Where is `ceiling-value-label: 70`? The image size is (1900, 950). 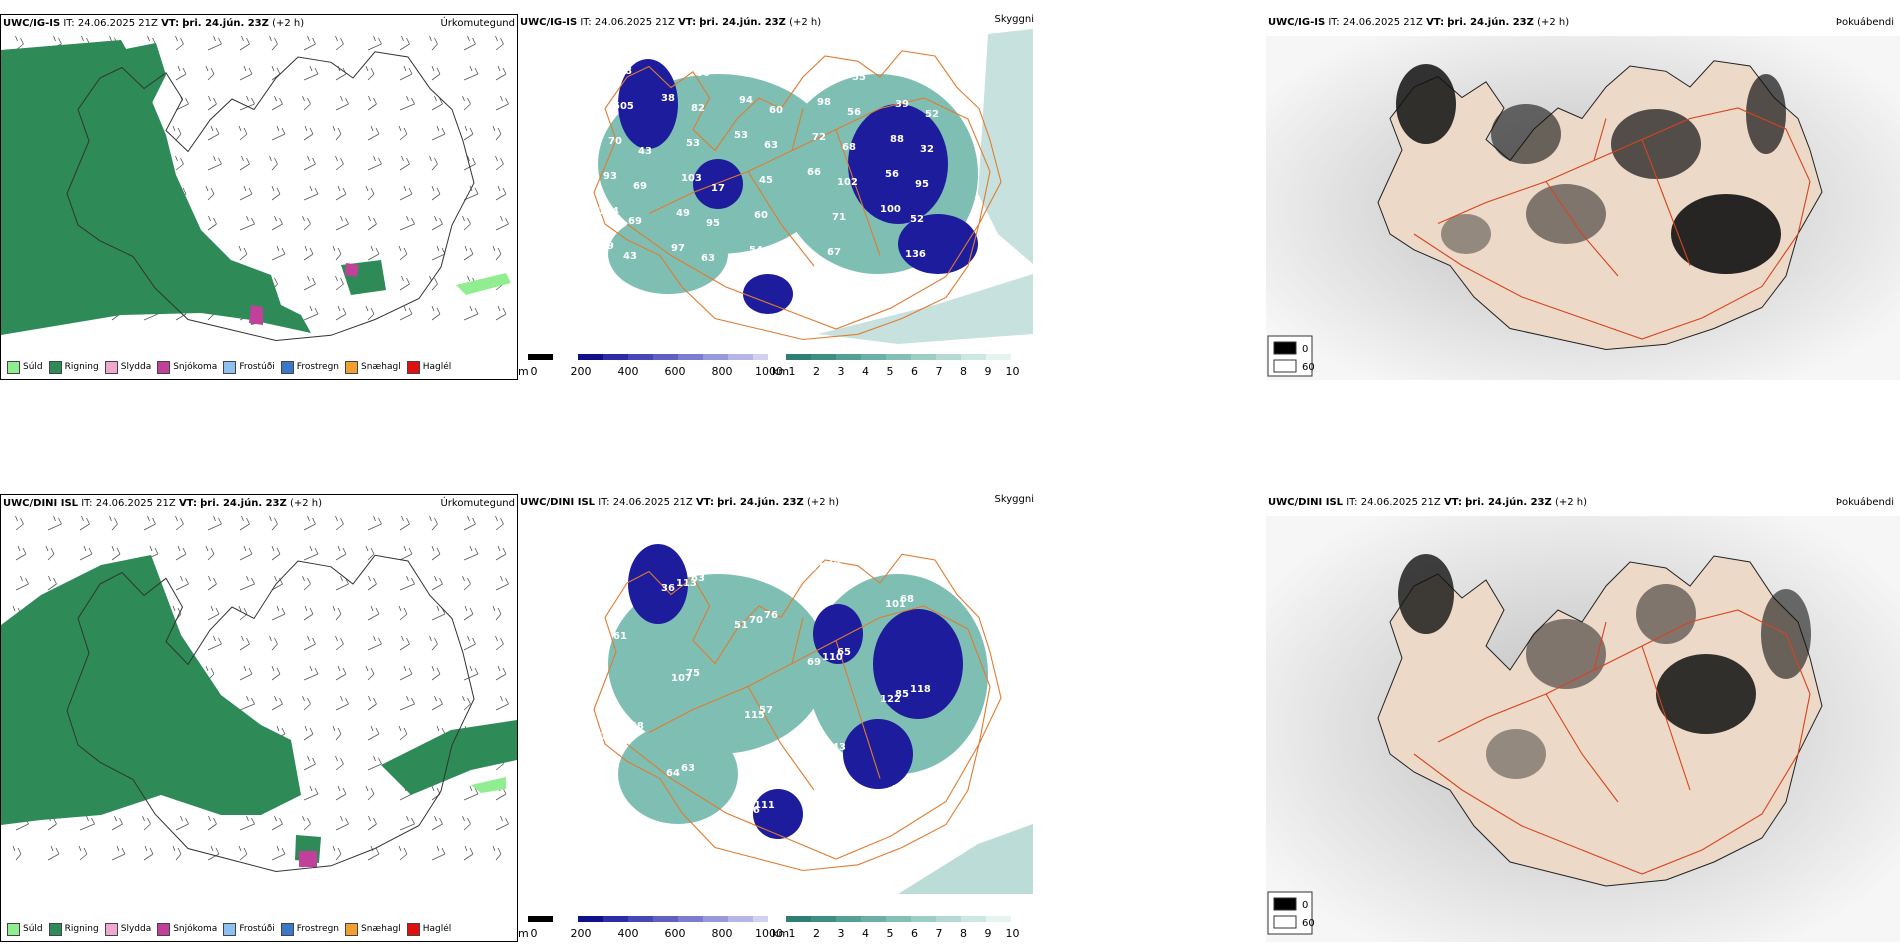 ceiling-value-label: 70 is located at coordinates (615, 141).